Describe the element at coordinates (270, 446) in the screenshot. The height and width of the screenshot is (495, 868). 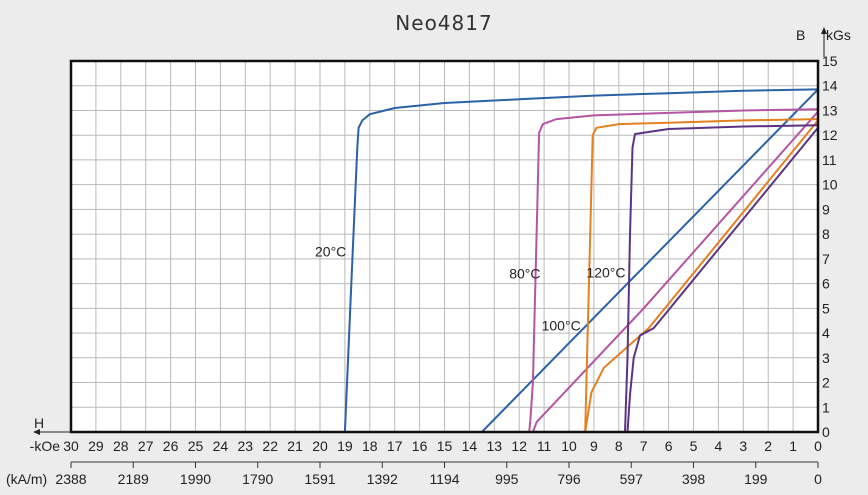
I see `x-tick-label: 22` at that location.